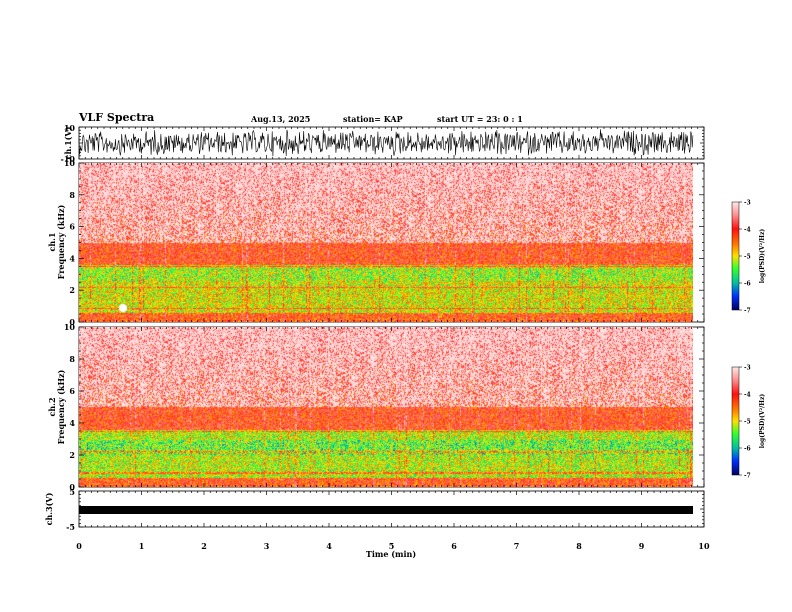  Describe the element at coordinates (735, 421) in the screenshot. I see `ch2-colorbar` at that location.